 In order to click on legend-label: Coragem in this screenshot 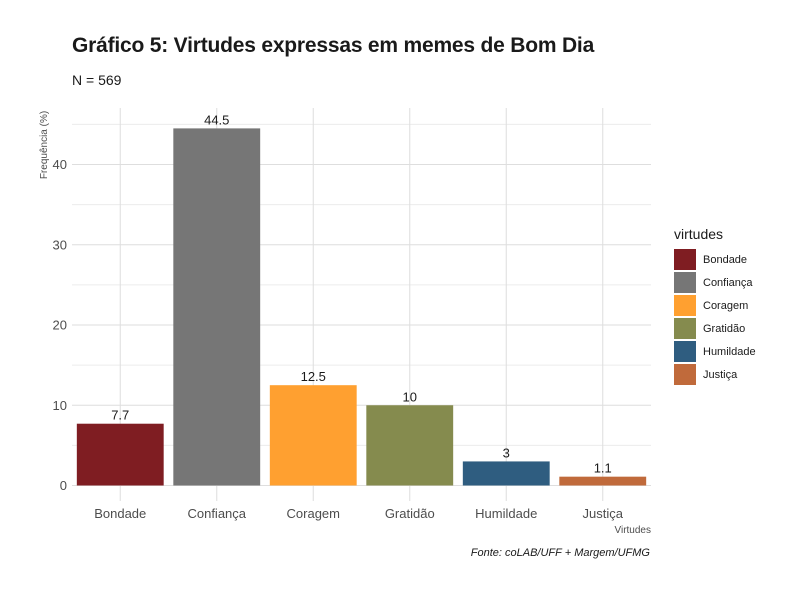, I will do `click(726, 305)`.